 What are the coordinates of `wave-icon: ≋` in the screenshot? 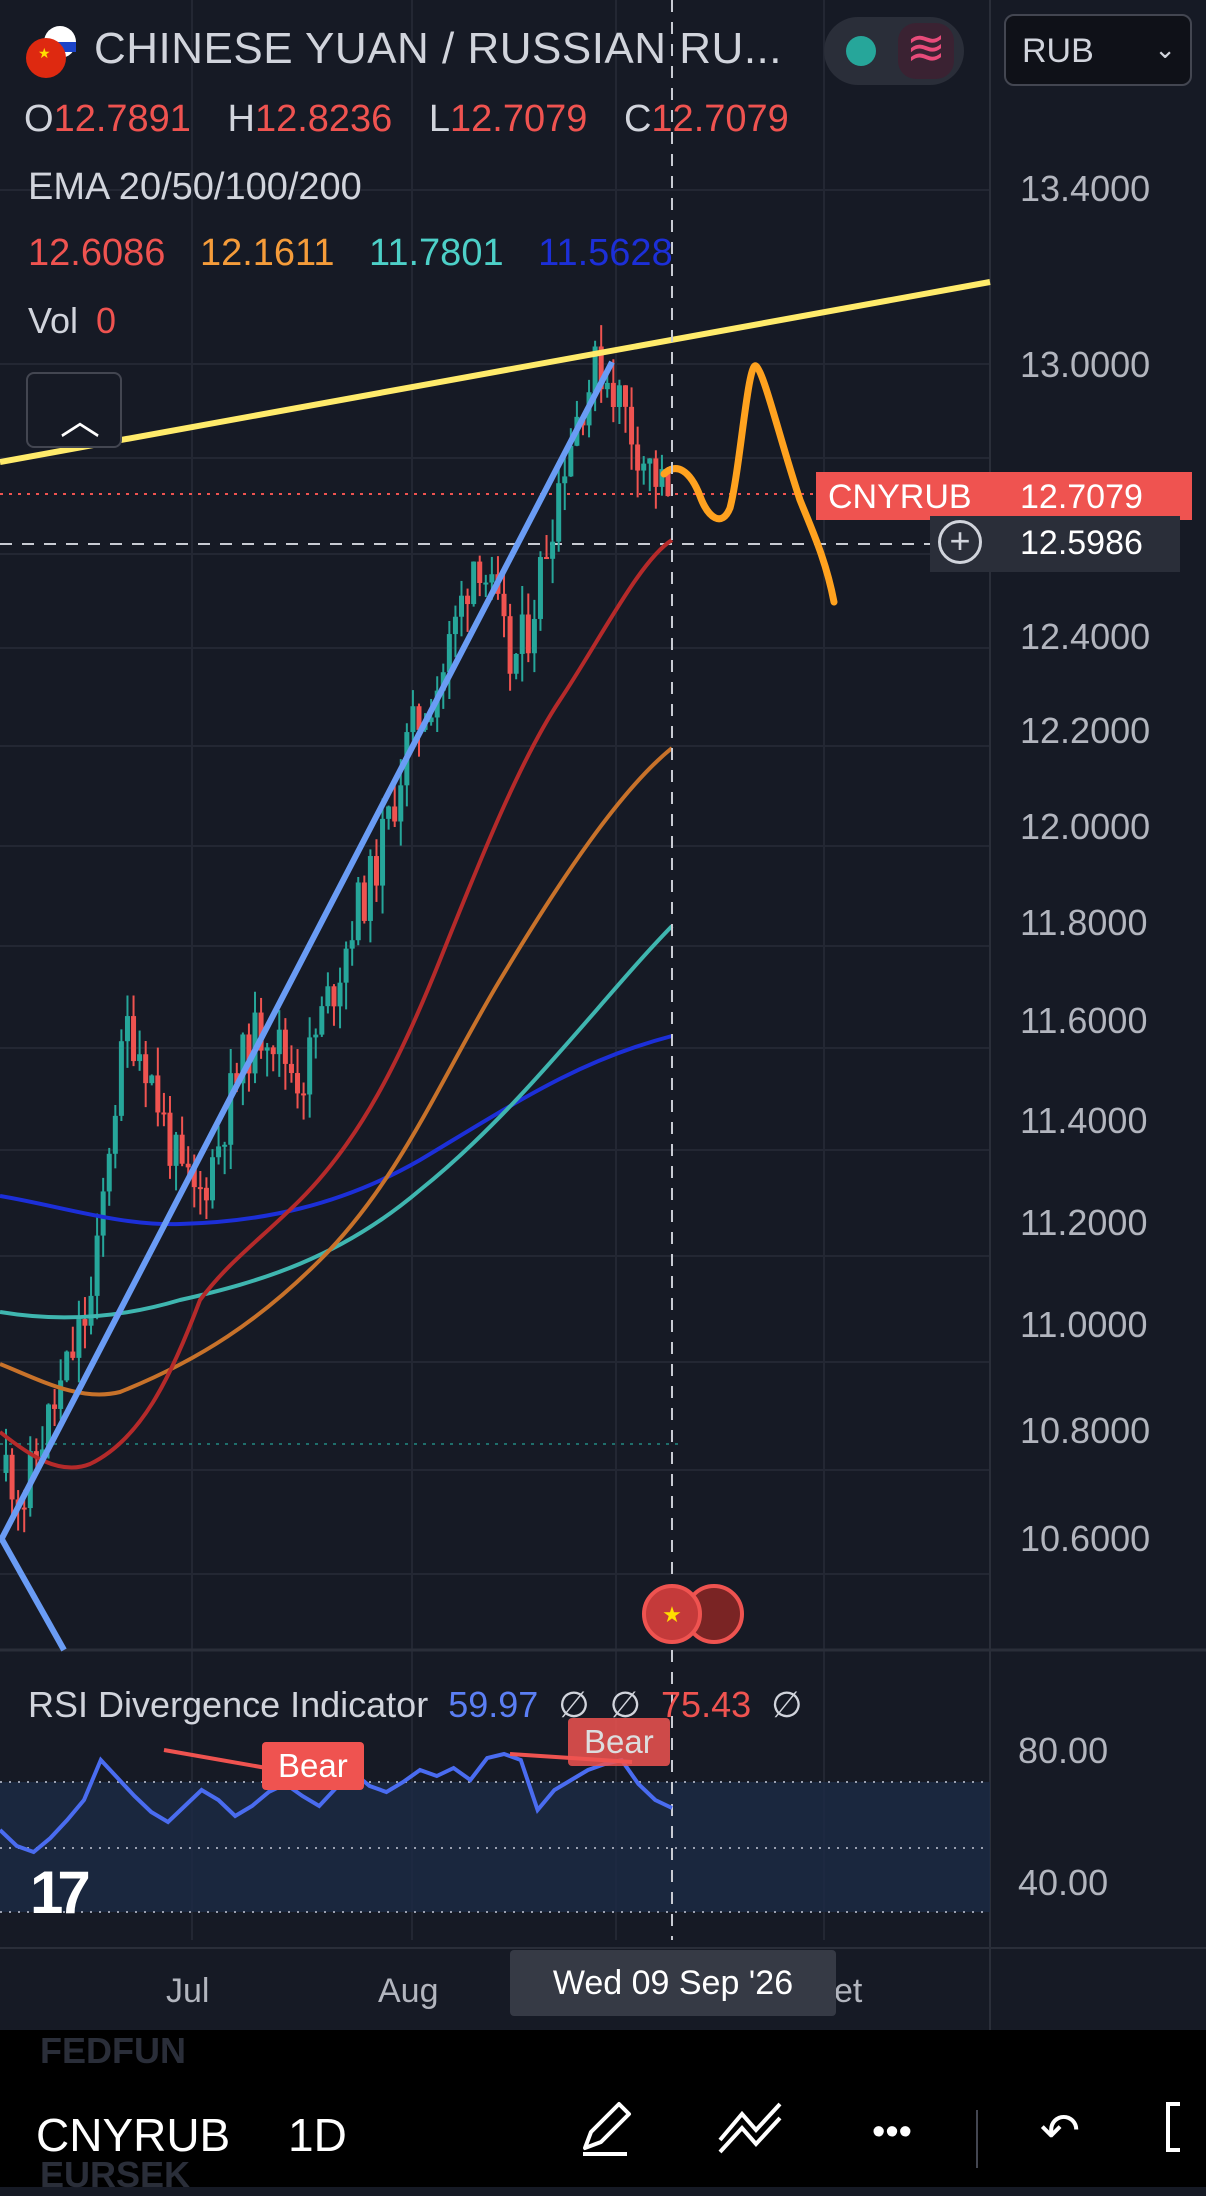 It's located at (926, 51).